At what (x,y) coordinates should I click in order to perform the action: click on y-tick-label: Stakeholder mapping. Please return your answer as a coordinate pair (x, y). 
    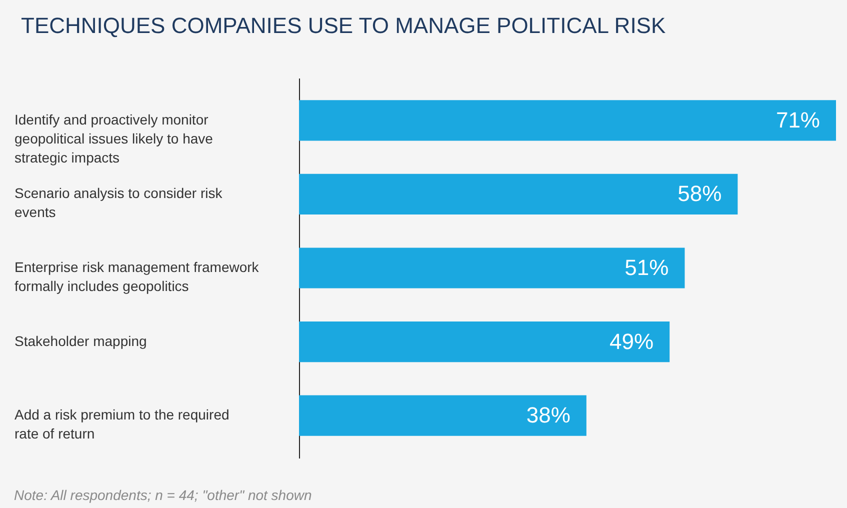
    Looking at the image, I should click on (80, 340).